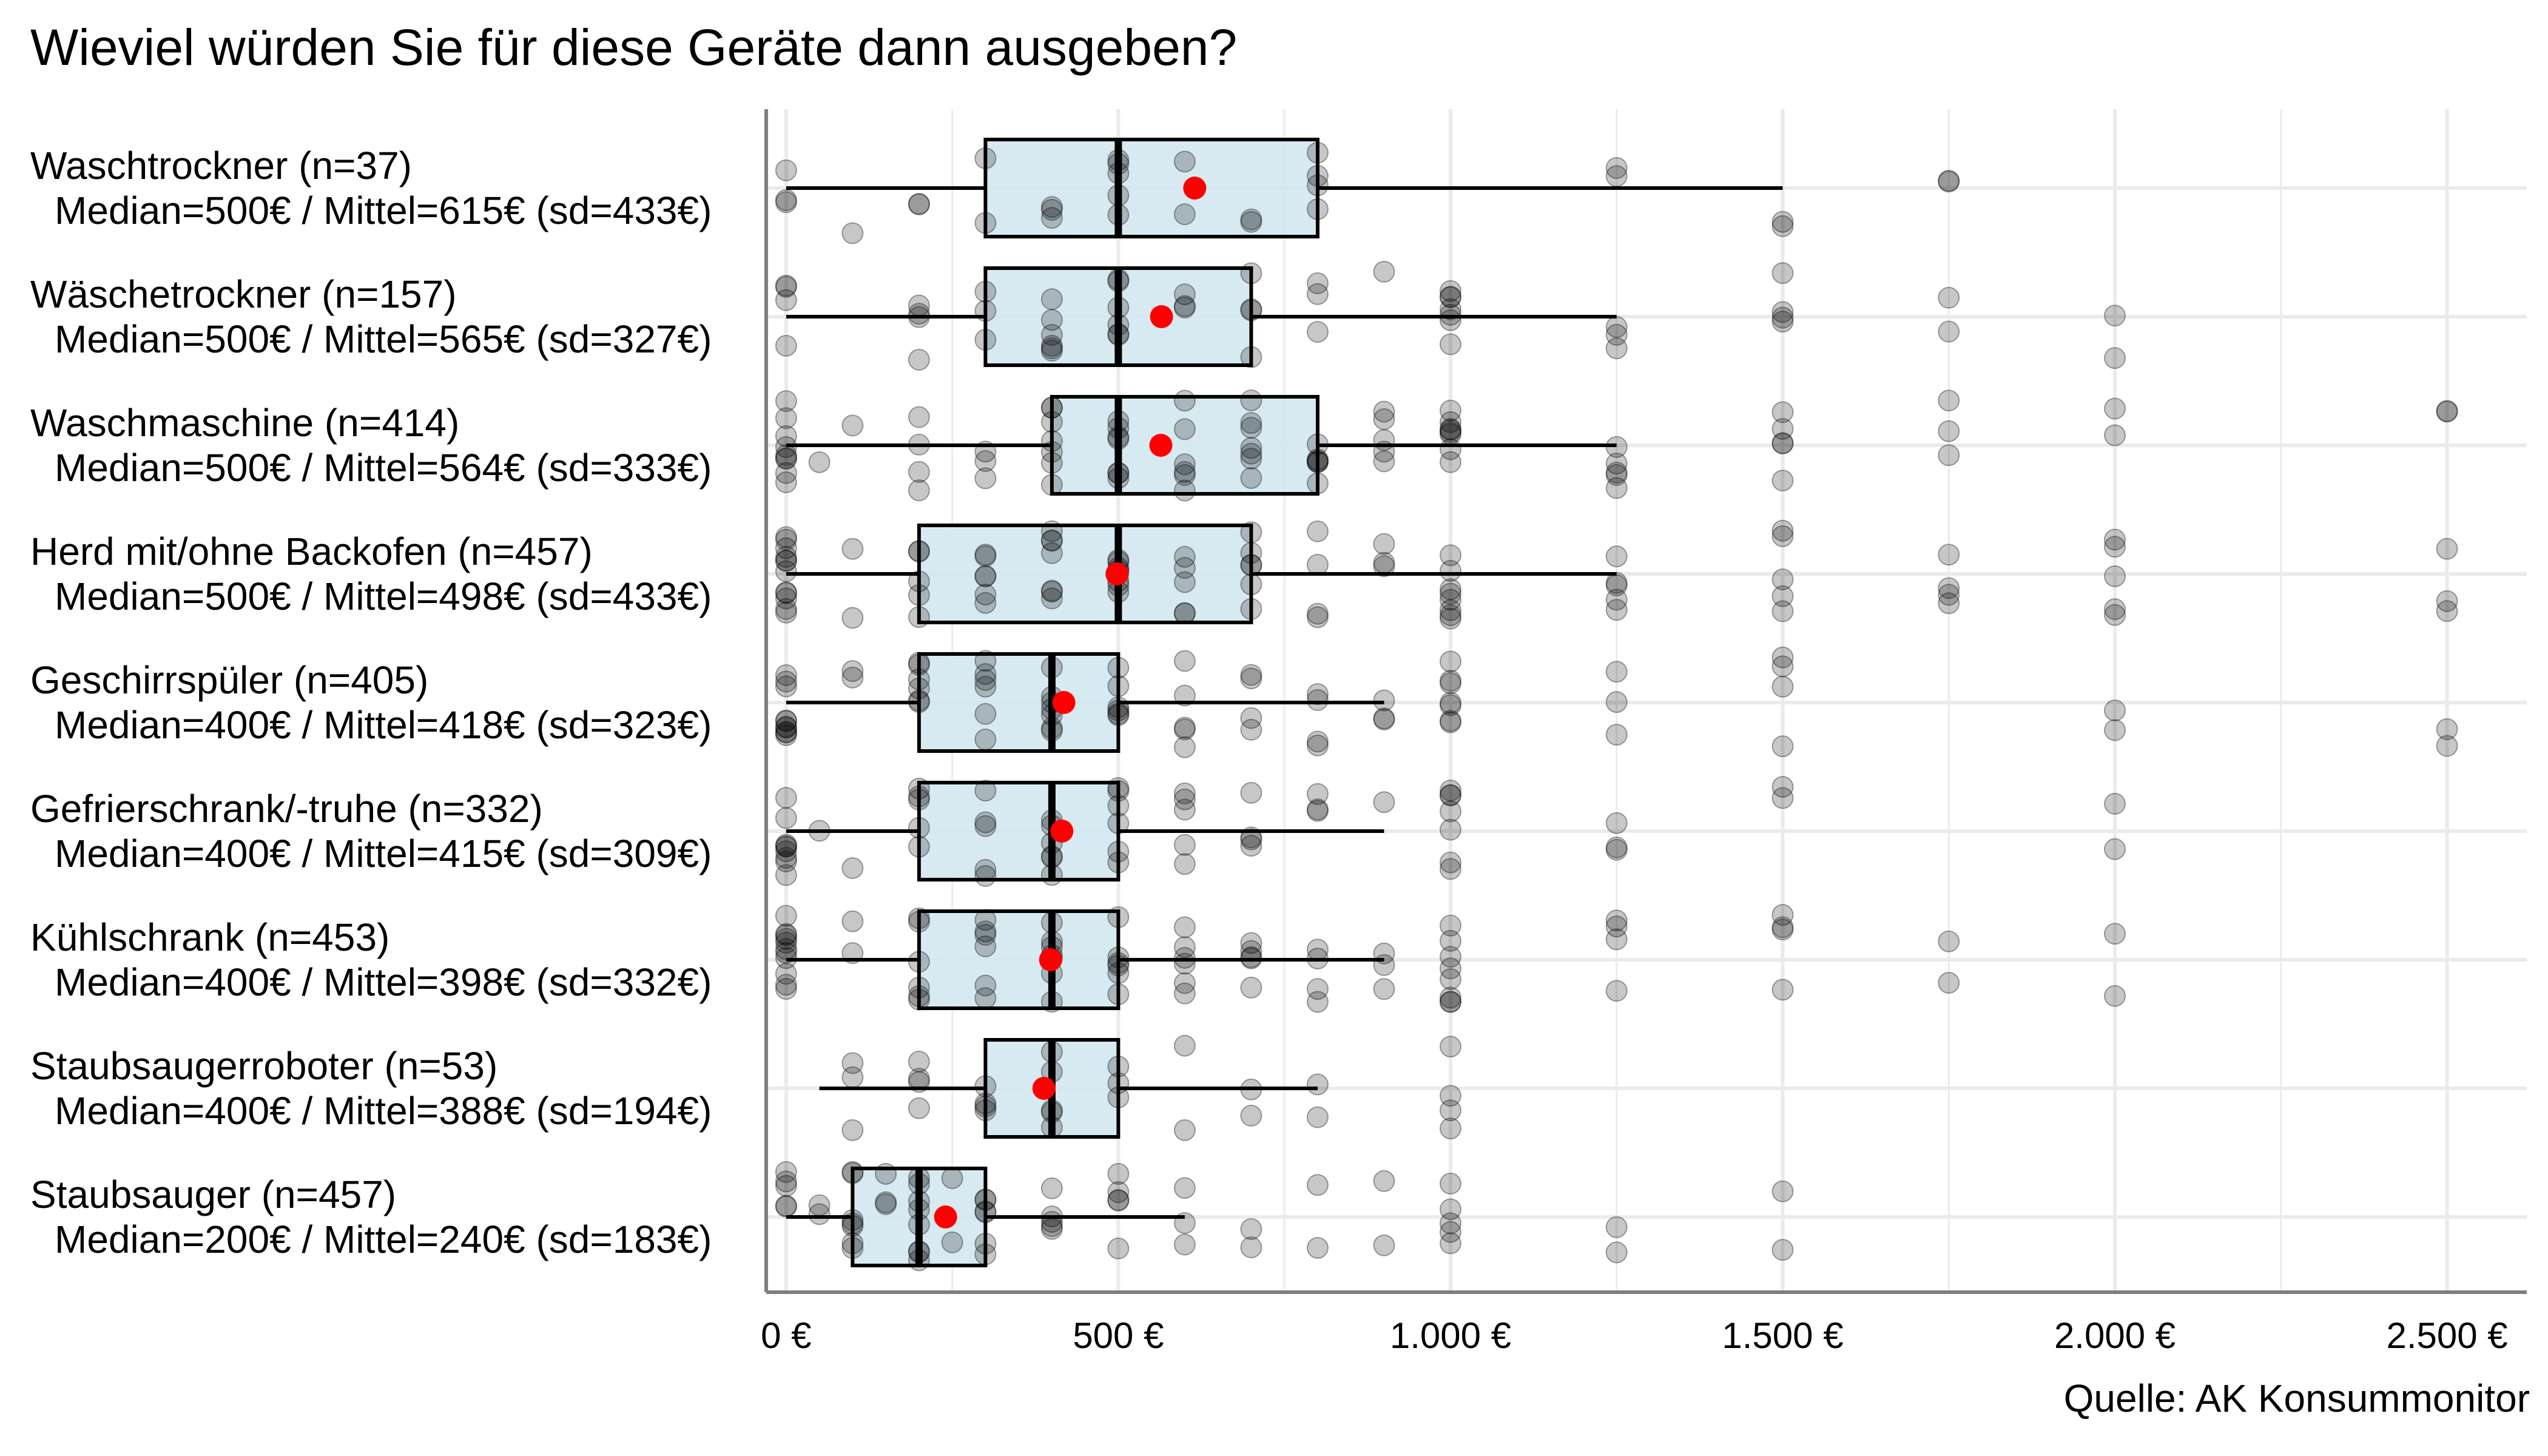  I want to click on x-tick-label: 2.500 €, so click(2446, 1335).